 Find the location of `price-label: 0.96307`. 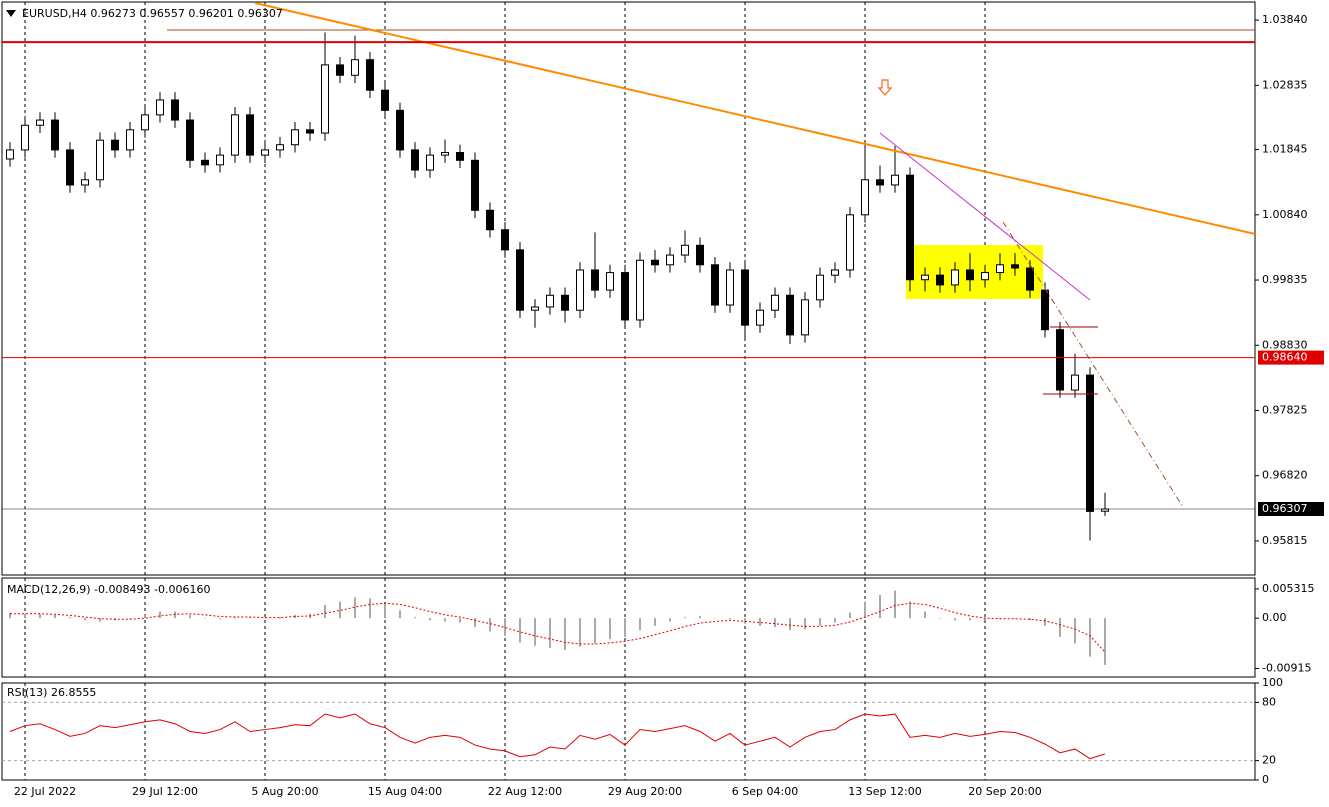

price-label: 0.96307 is located at coordinates (1285, 508).